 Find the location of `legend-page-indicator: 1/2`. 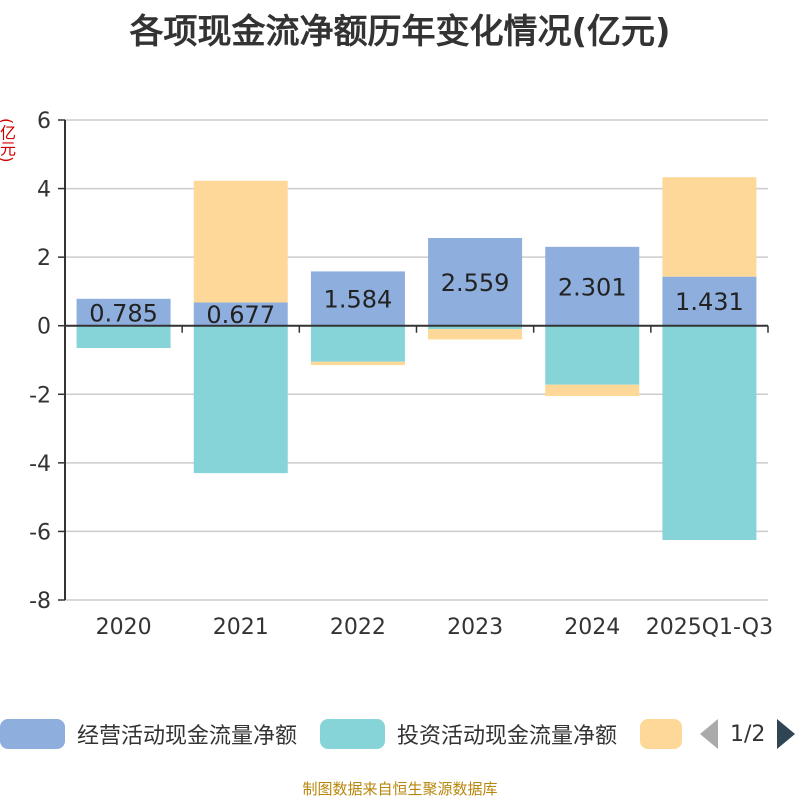

legend-page-indicator: 1/2 is located at coordinates (748, 734).